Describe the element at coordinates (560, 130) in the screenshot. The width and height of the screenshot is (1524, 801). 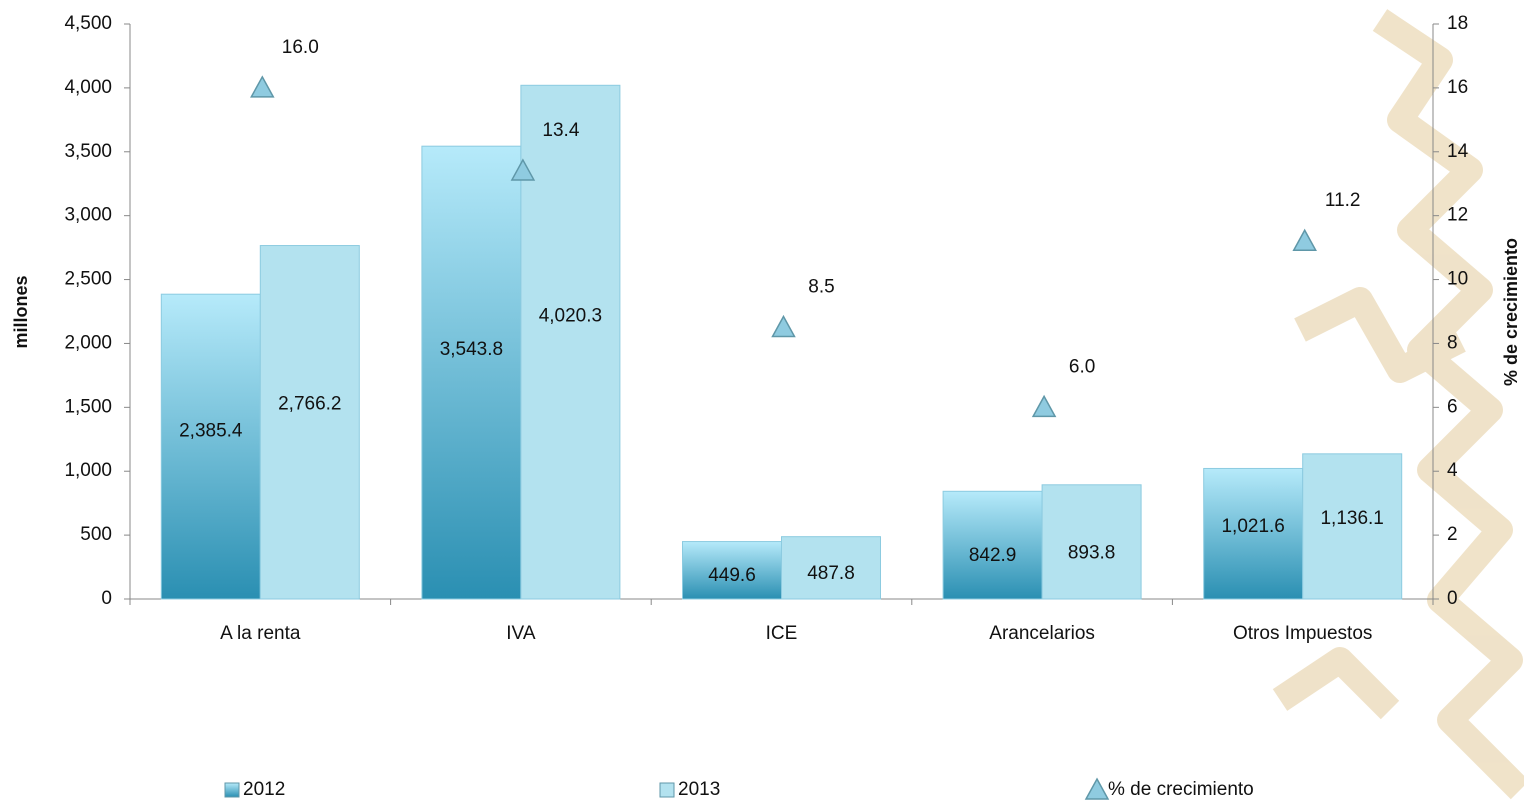
I see `data-label: 13.4` at that location.